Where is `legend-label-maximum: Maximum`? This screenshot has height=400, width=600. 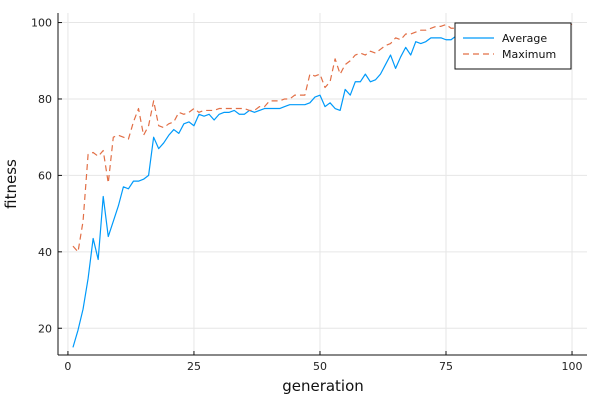 legend-label-maximum: Maximum is located at coordinates (529, 54).